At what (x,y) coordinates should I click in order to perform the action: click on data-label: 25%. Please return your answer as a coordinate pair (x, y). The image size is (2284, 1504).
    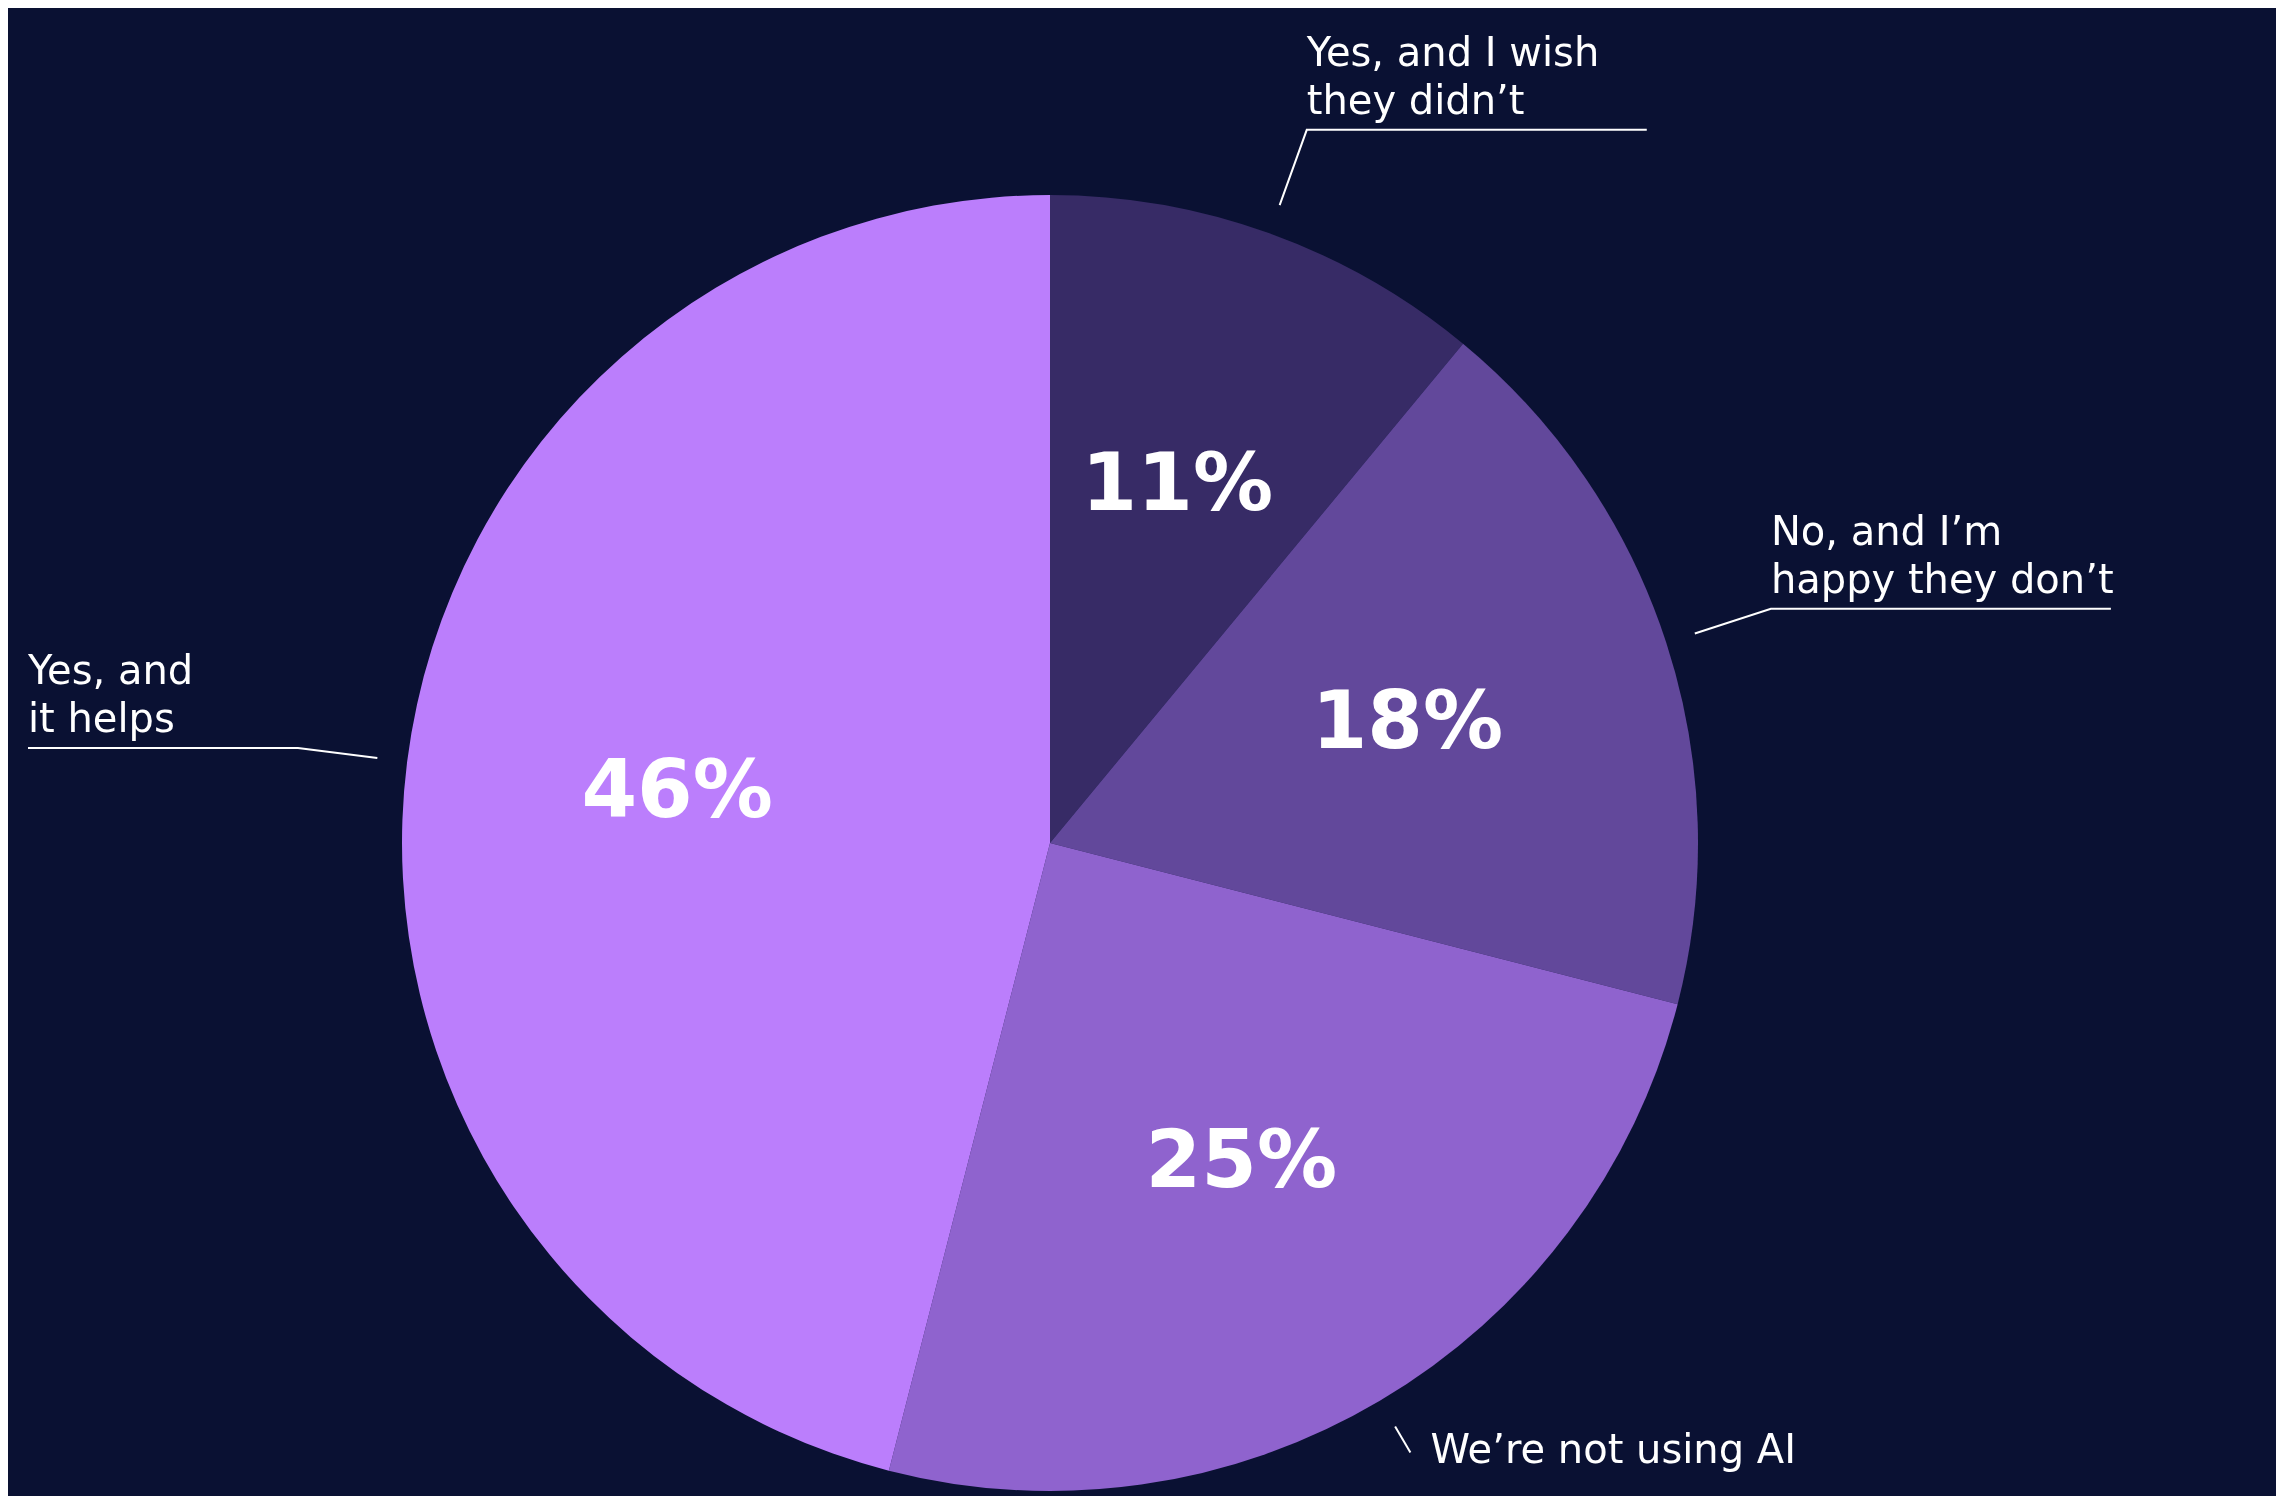
    Looking at the image, I should click on (1241, 1160).